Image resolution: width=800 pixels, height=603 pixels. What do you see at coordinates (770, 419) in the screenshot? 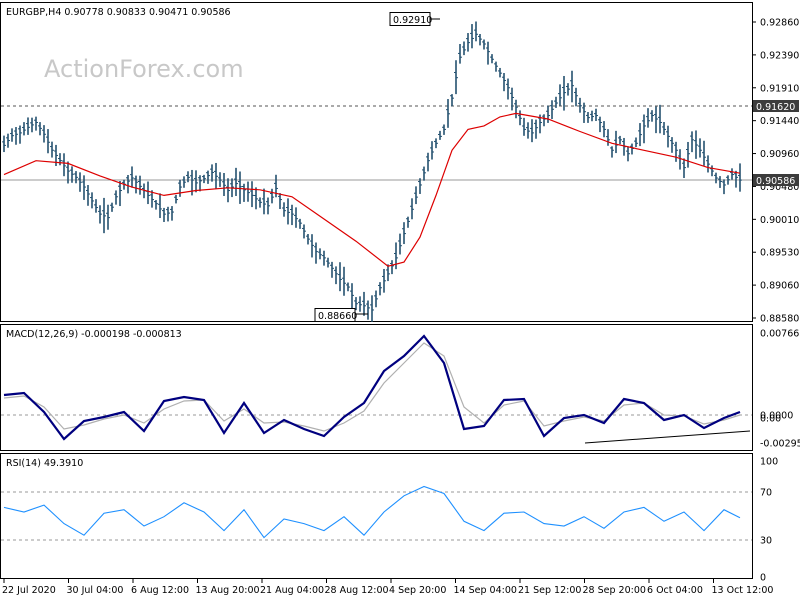
I see `macd-tick-label: 0.00` at bounding box center [770, 419].